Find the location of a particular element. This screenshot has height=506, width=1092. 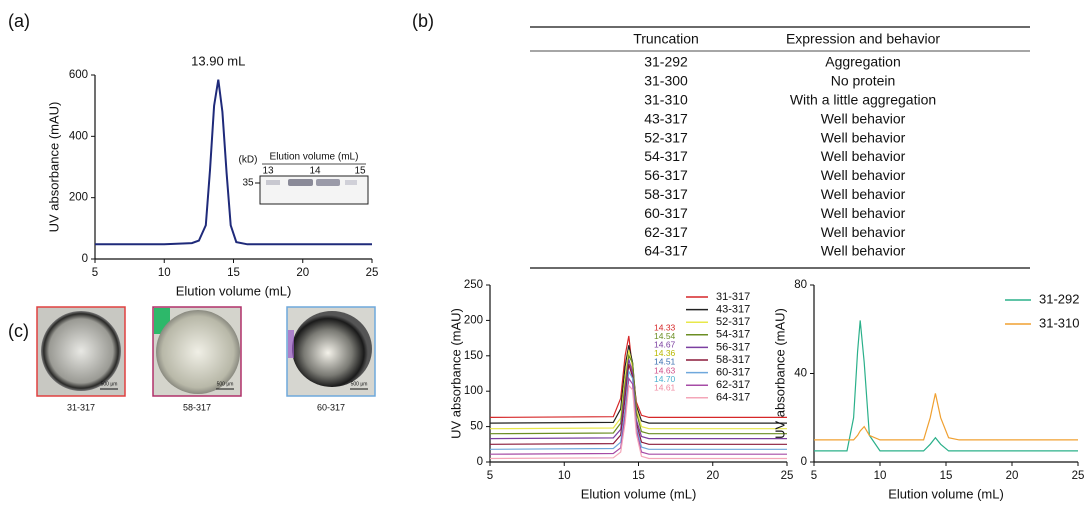

table-cell: 60-317 is located at coordinates (666, 213).